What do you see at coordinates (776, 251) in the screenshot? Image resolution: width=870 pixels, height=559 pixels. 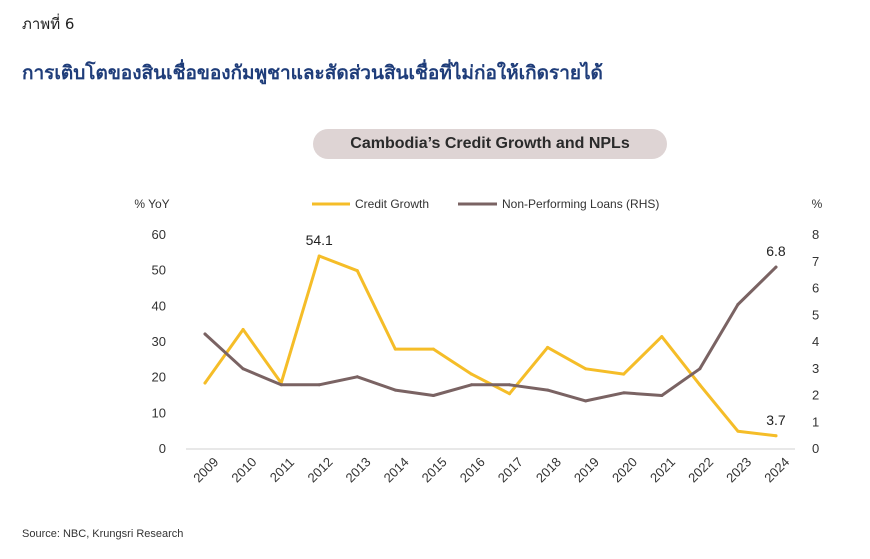 I see `data-label: 6.8` at bounding box center [776, 251].